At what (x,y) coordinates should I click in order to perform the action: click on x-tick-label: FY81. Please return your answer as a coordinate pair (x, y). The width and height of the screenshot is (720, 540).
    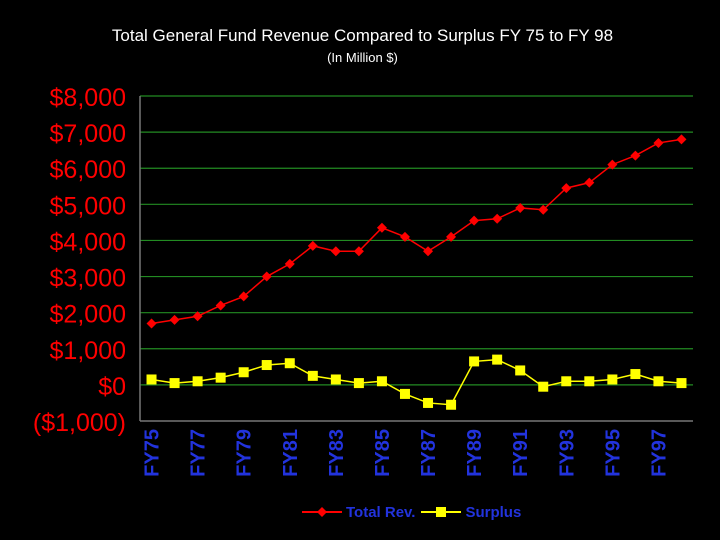
    Looking at the image, I should click on (291, 453).